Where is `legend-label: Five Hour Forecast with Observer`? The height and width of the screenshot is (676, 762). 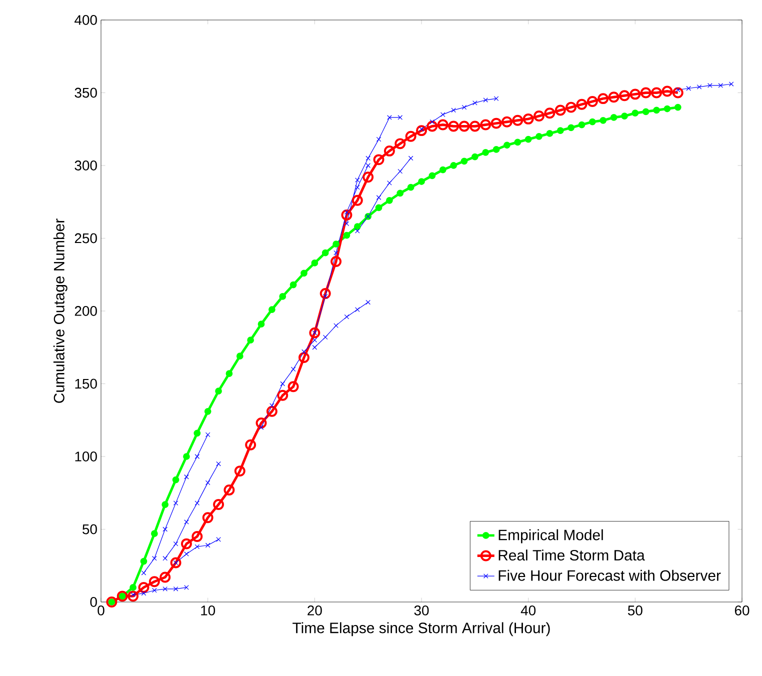 legend-label: Five Hour Forecast with Observer is located at coordinates (609, 575).